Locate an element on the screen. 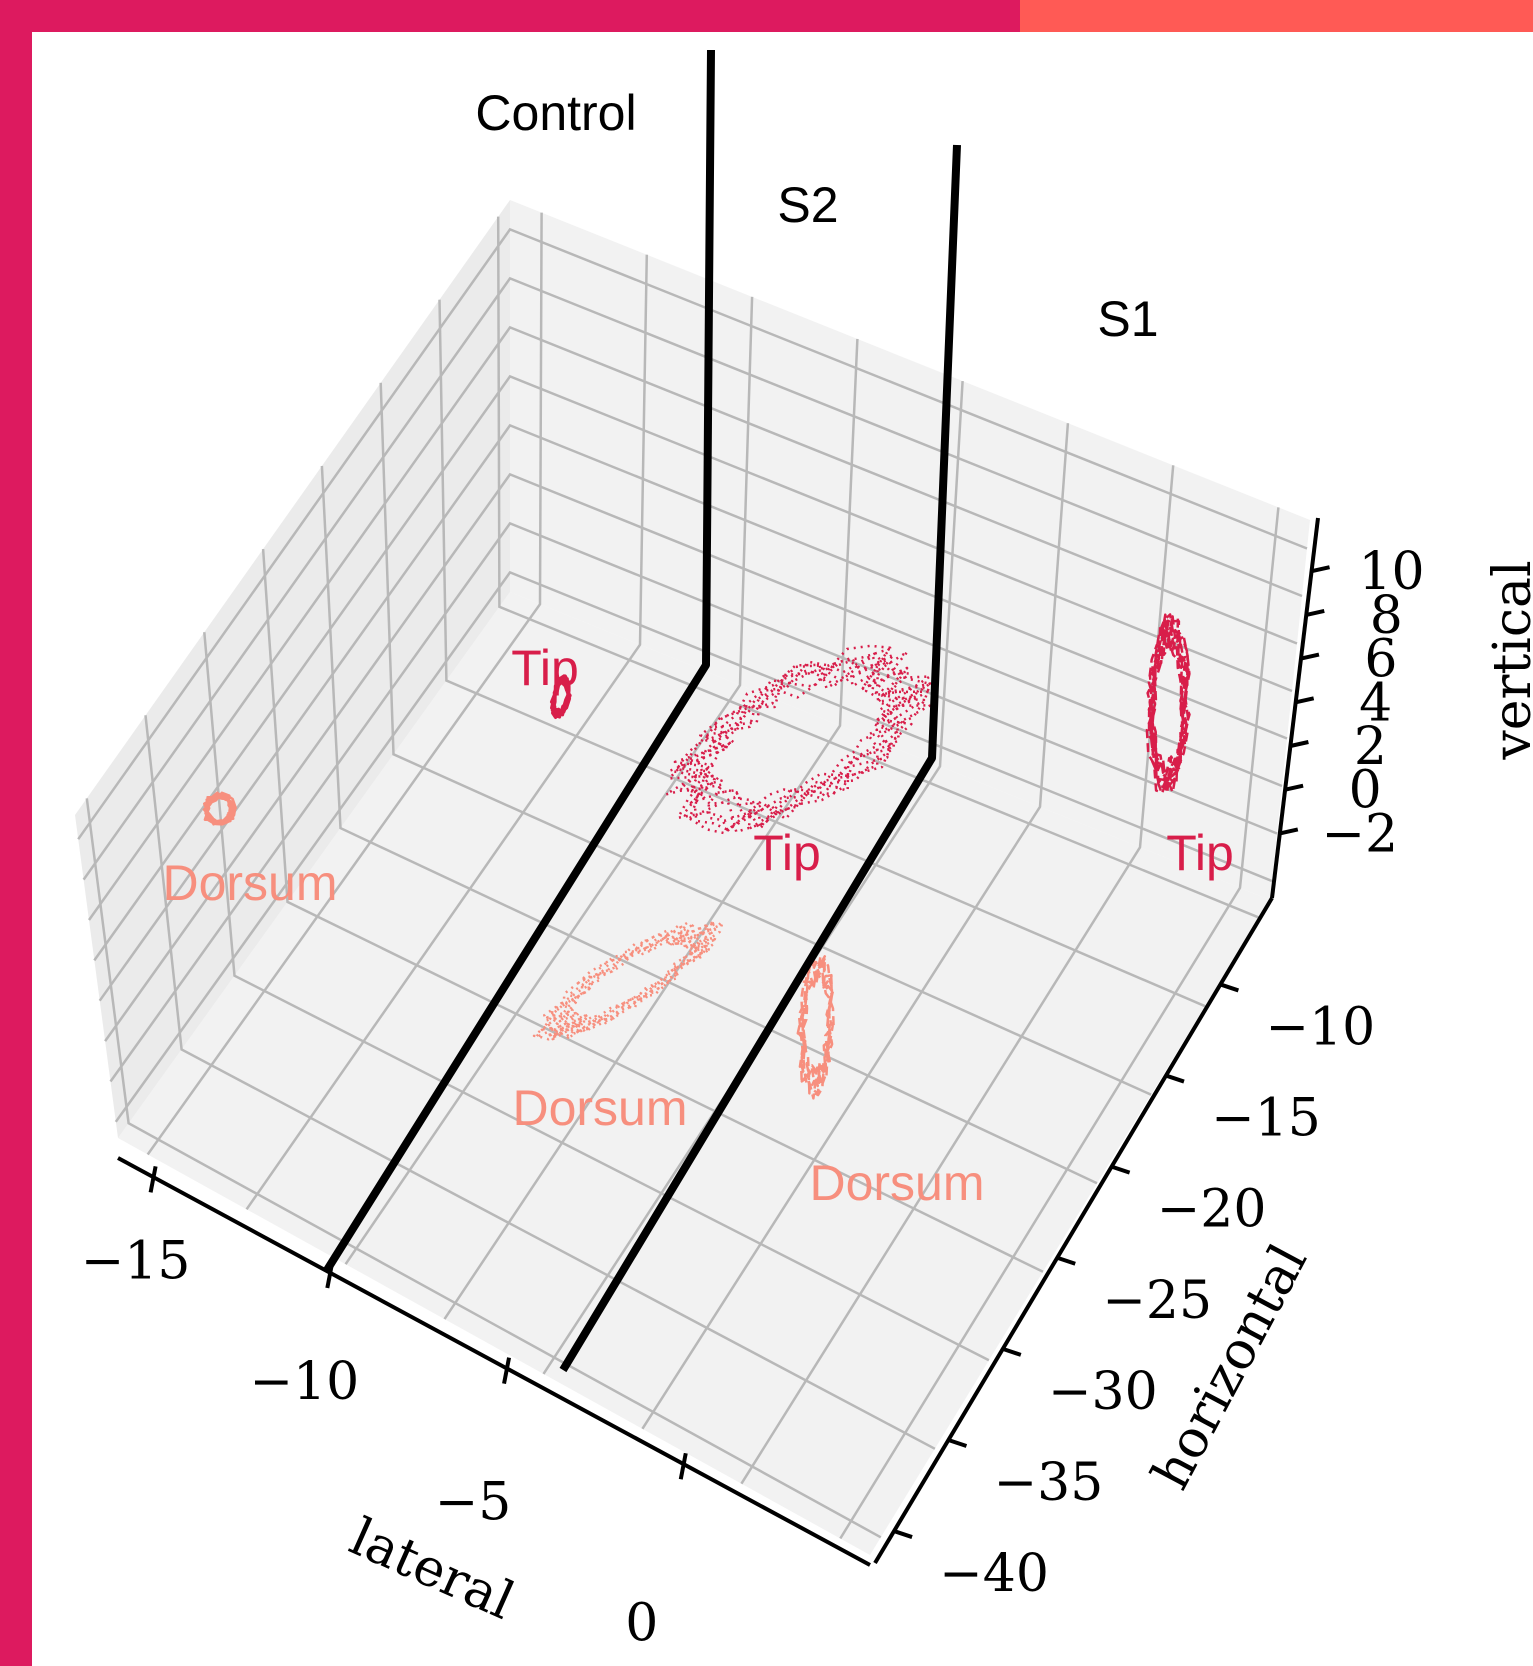  grid-line-lateral is located at coordinates (344, 684).